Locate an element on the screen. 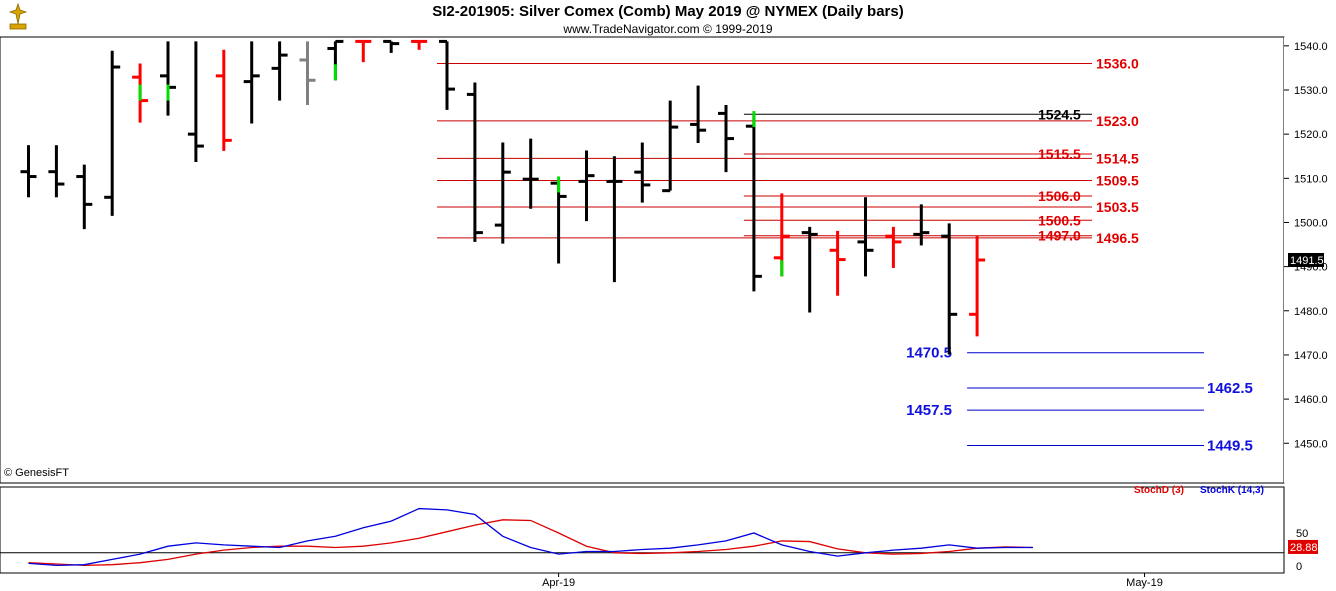  level-label: 1449.5 is located at coordinates (1230, 445).